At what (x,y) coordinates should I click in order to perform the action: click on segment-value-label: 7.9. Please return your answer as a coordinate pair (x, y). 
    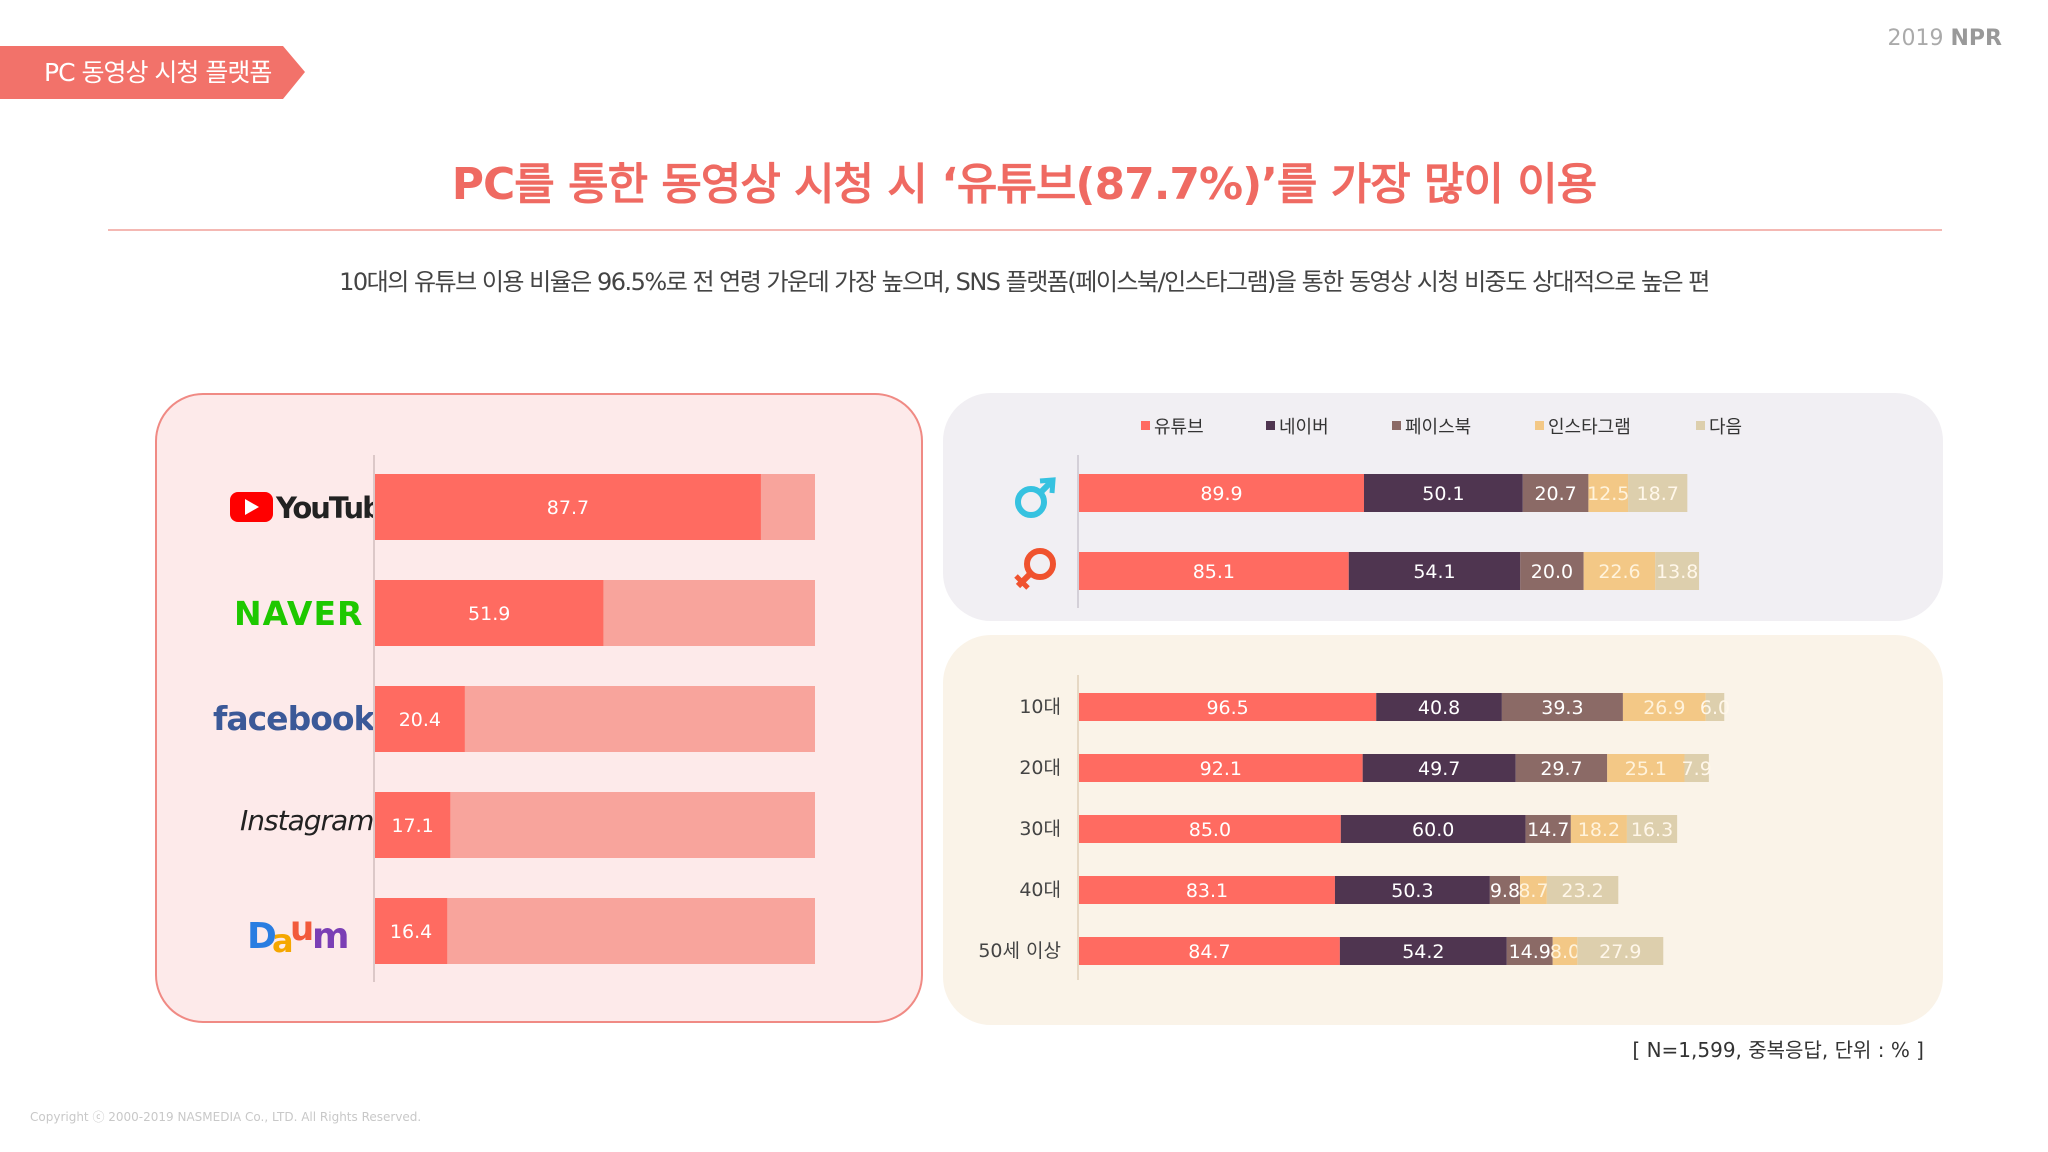
    Looking at the image, I should click on (1697, 769).